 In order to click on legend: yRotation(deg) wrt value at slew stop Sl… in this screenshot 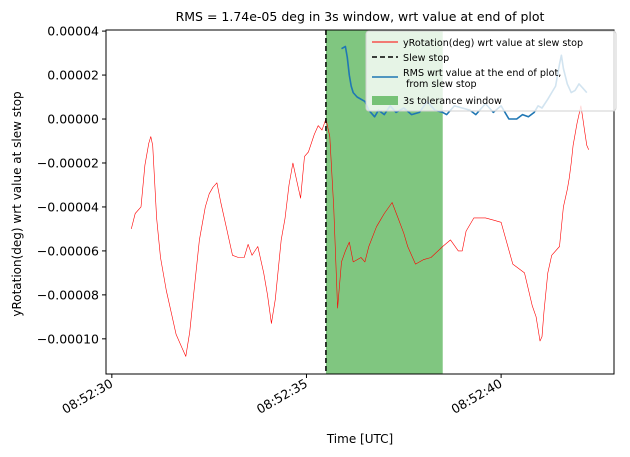, I will do `click(491, 71)`.